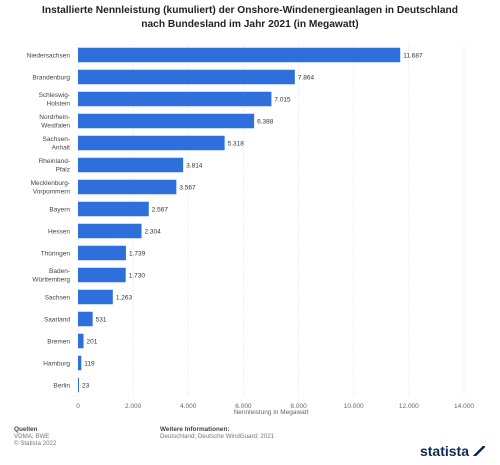 Image resolution: width=500 pixels, height=465 pixels. What do you see at coordinates (54, 161) in the screenshot?
I see `category-label-line: Rheinland-` at bounding box center [54, 161].